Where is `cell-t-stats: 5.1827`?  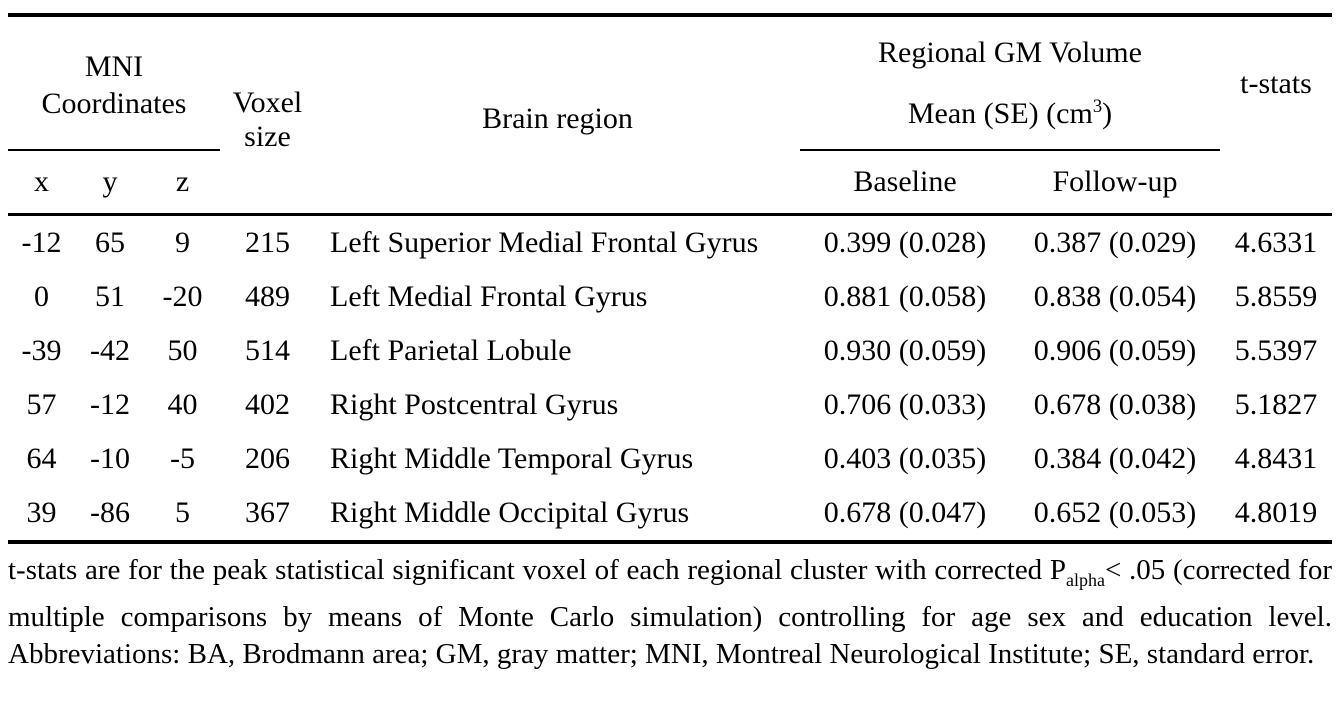 cell-t-stats: 5.1827 is located at coordinates (1276, 404).